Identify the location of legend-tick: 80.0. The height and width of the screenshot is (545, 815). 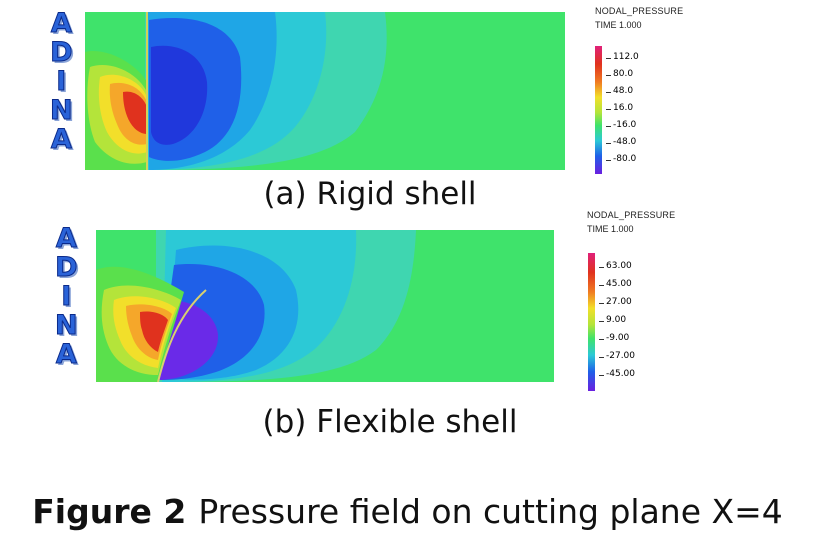
(619, 74).